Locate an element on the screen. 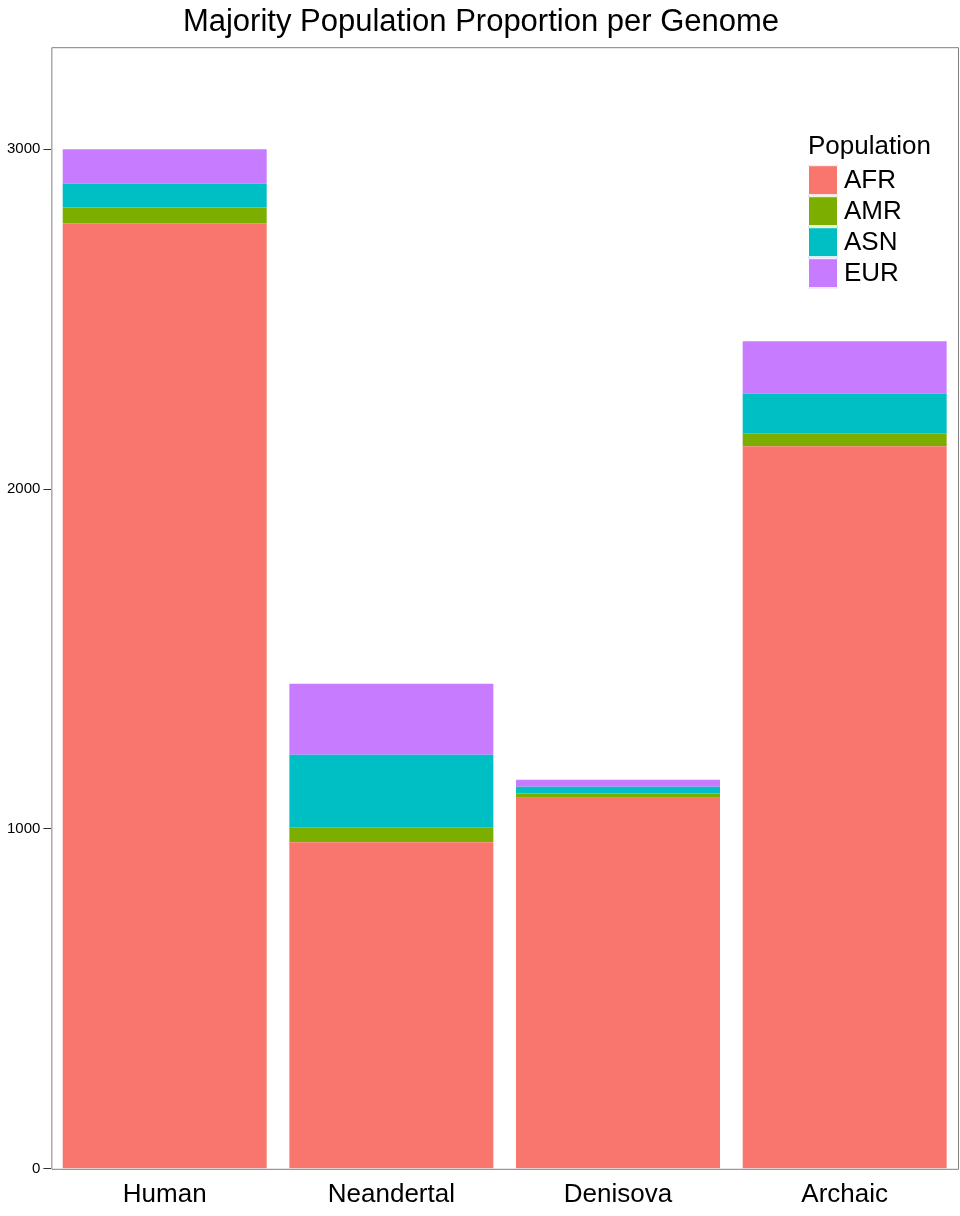 Image resolution: width=960 pixels, height=1216 pixels. legend-label: EUR is located at coordinates (871, 272).